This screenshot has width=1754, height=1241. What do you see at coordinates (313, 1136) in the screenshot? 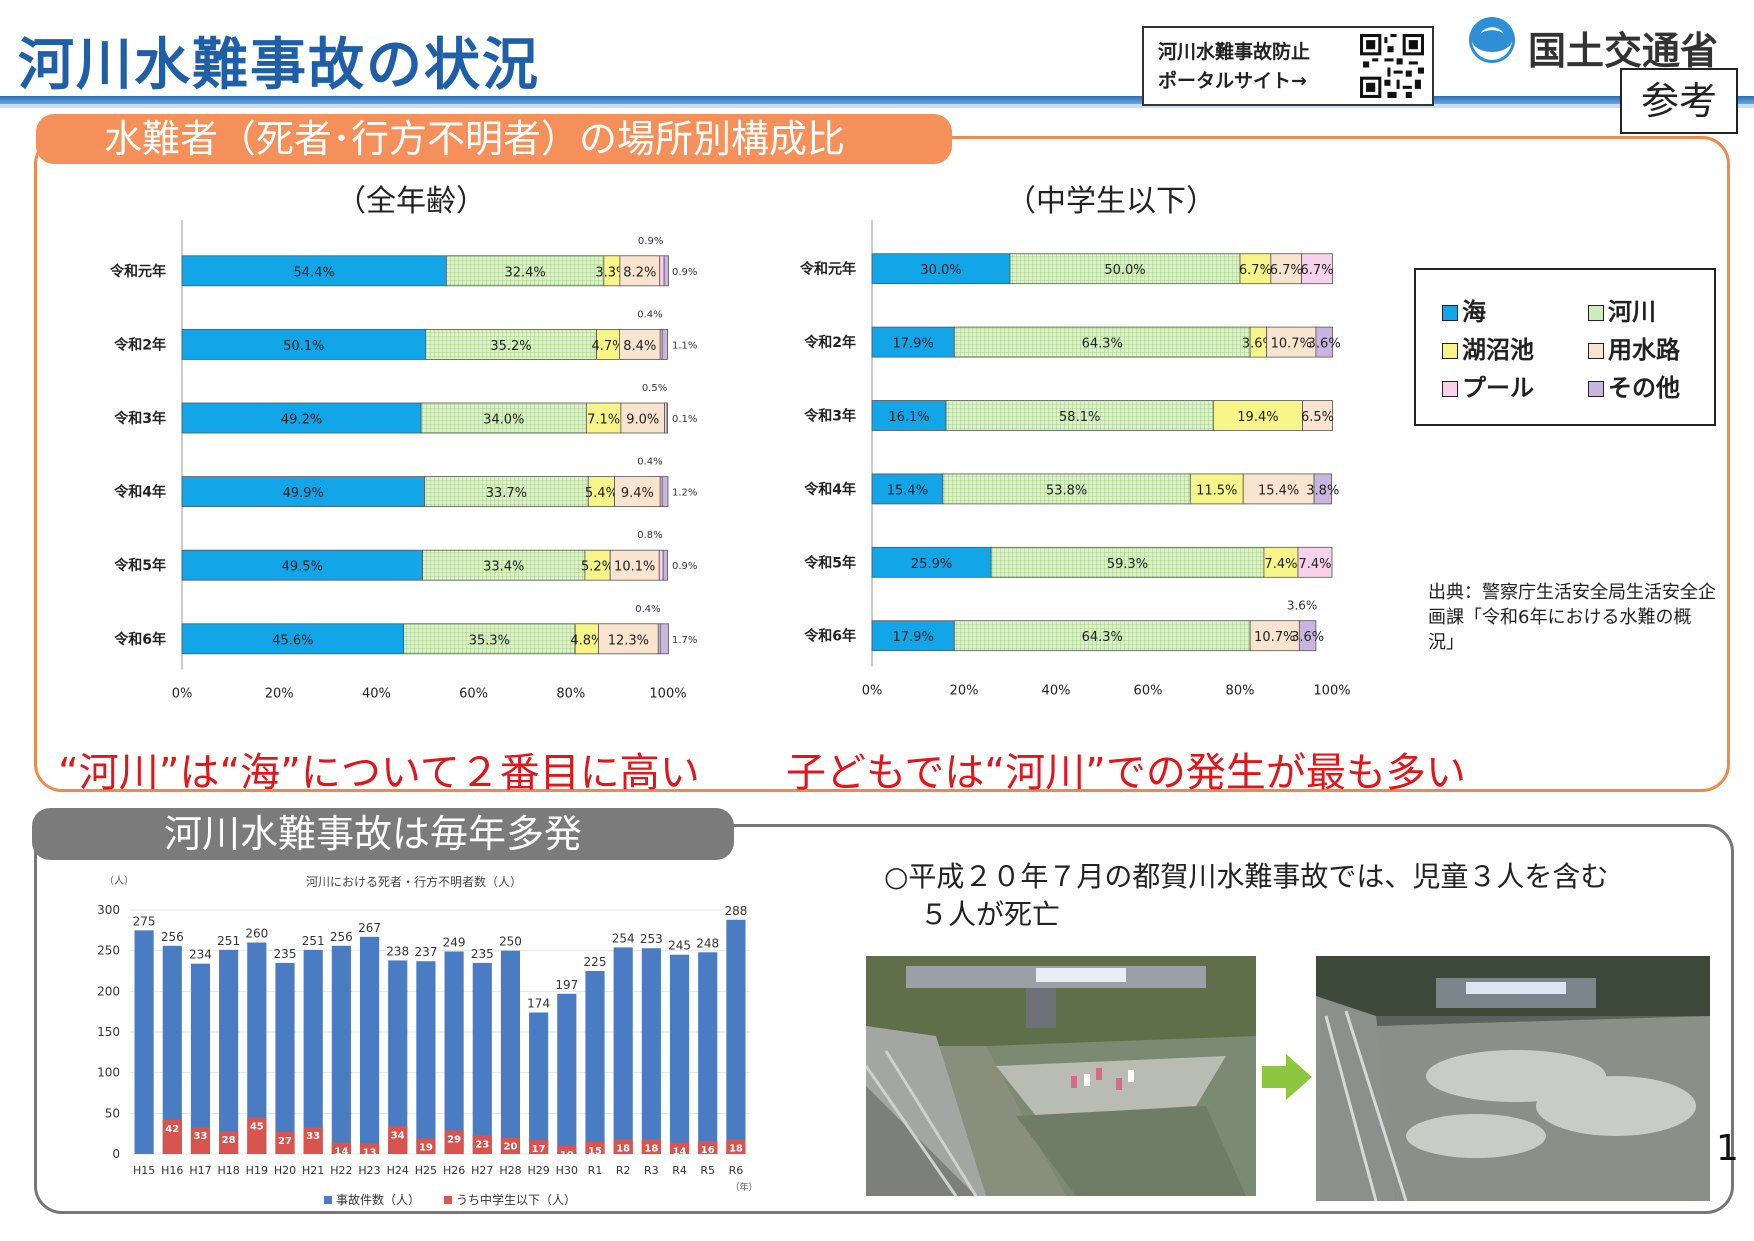
I see `children-value-label: 33` at bounding box center [313, 1136].